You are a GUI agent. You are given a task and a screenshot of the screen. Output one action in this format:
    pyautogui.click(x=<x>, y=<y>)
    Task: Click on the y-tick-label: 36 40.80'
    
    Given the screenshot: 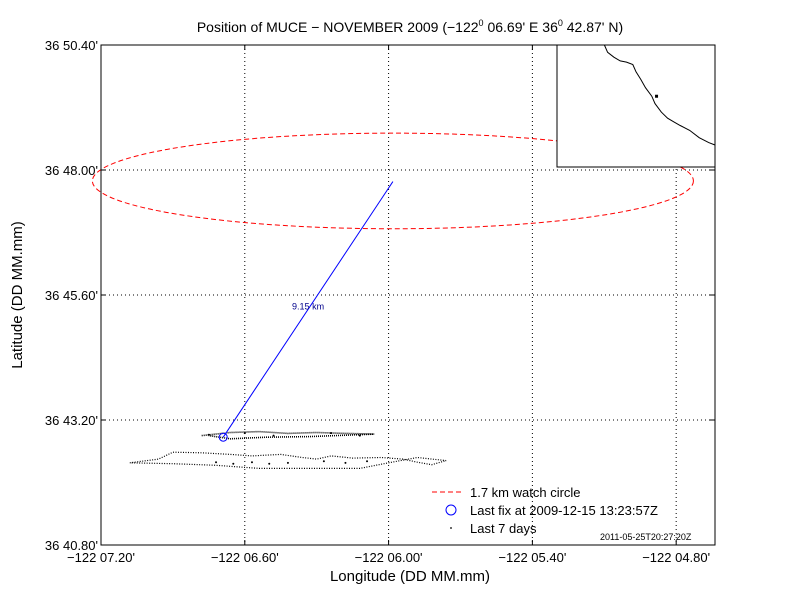 What is the action you would take?
    pyautogui.click(x=71, y=545)
    